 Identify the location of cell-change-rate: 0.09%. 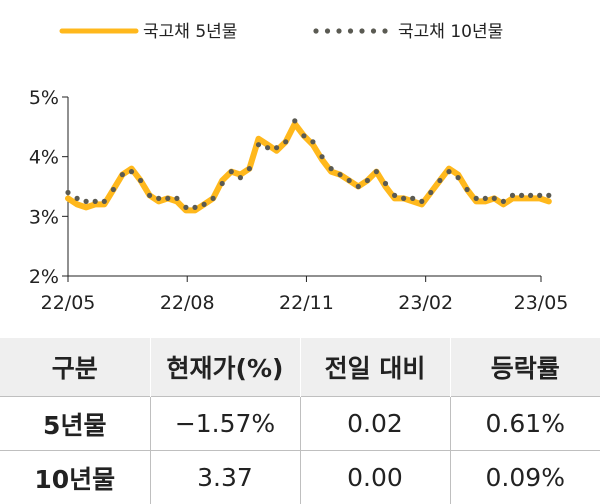
(524, 477).